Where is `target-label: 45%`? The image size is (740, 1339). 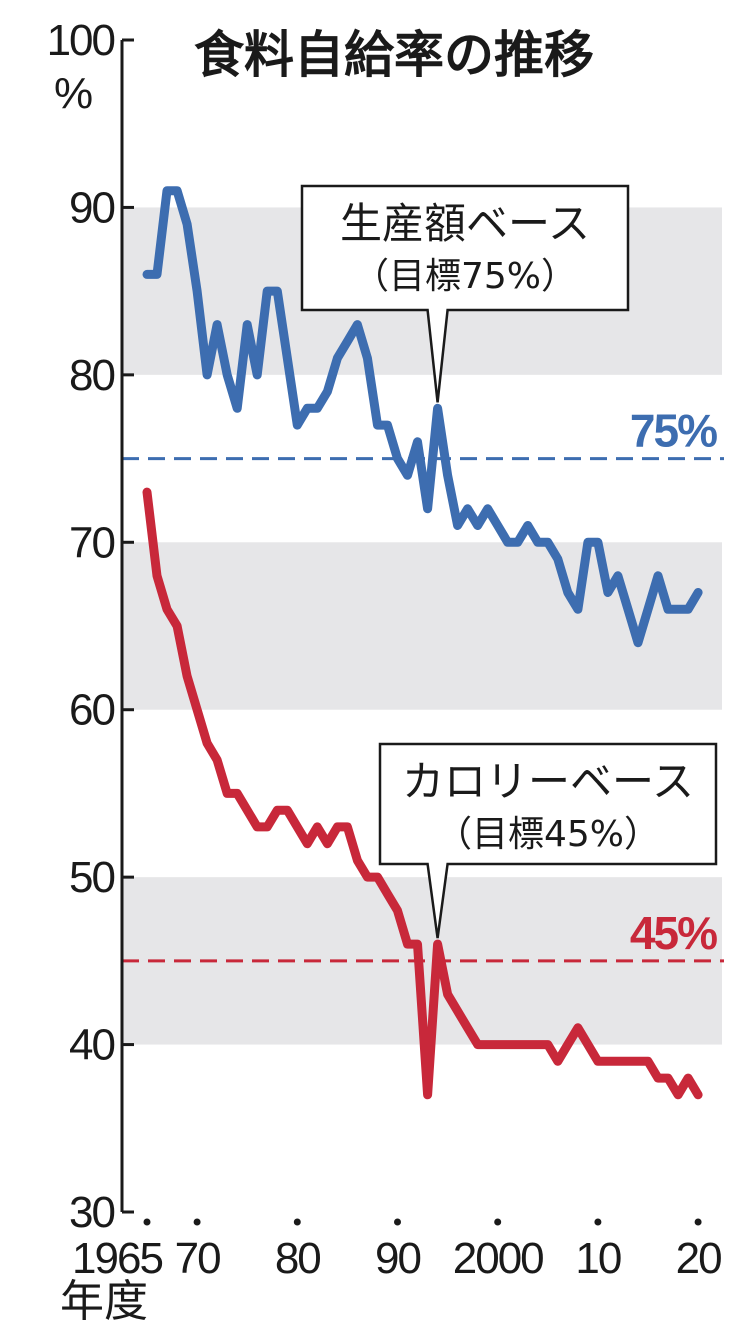 target-label: 45% is located at coordinates (673, 933).